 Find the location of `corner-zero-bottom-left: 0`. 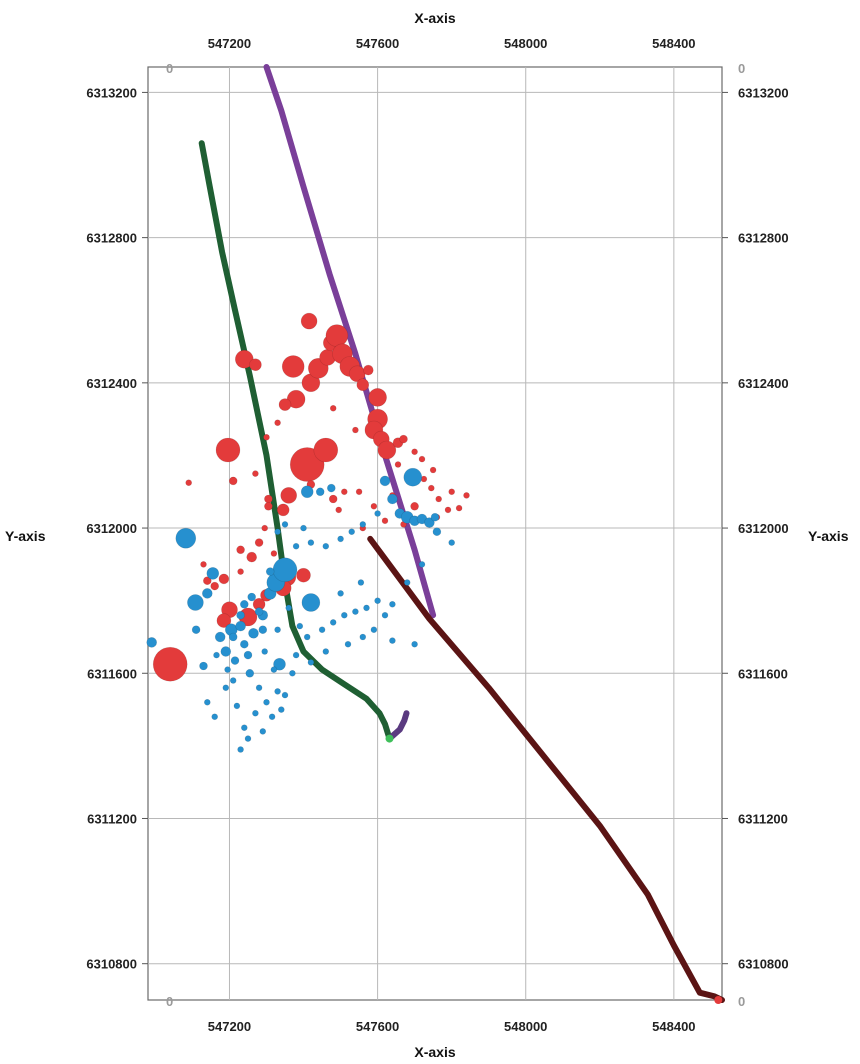

corner-zero-bottom-left: 0 is located at coordinates (169, 1001).